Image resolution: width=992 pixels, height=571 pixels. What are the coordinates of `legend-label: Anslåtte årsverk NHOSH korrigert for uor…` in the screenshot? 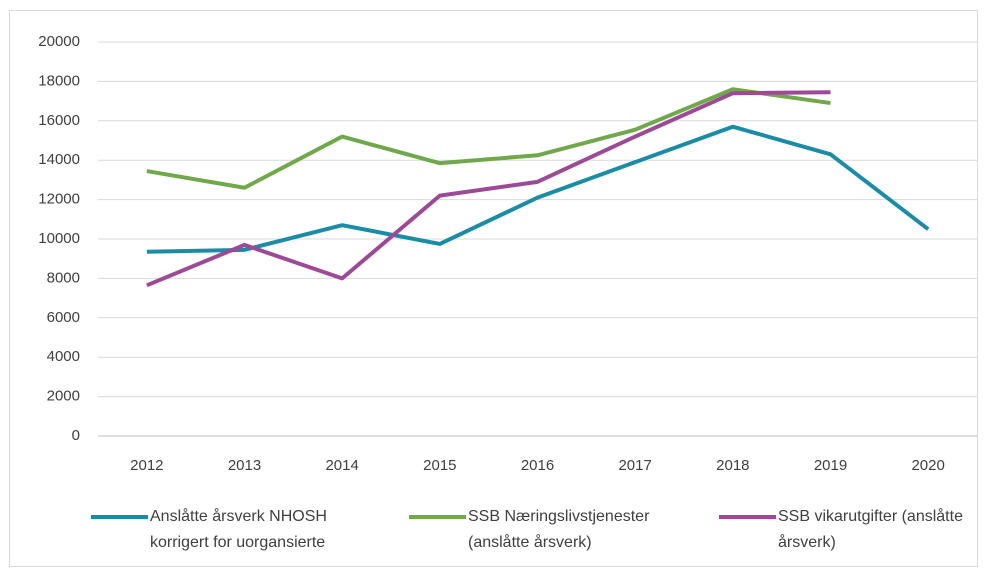 It's located at (238, 529).